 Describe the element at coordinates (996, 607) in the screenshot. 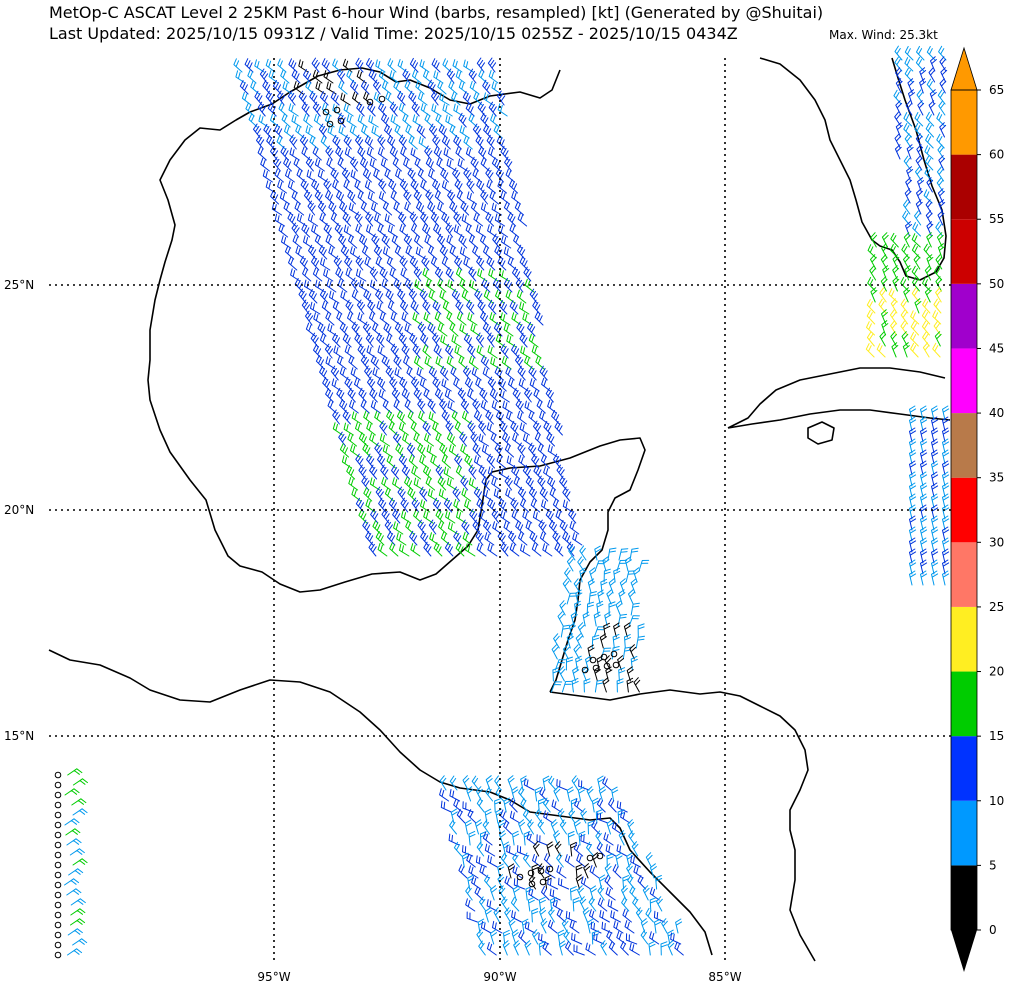

I see `colorbar-tick-label: 25` at that location.